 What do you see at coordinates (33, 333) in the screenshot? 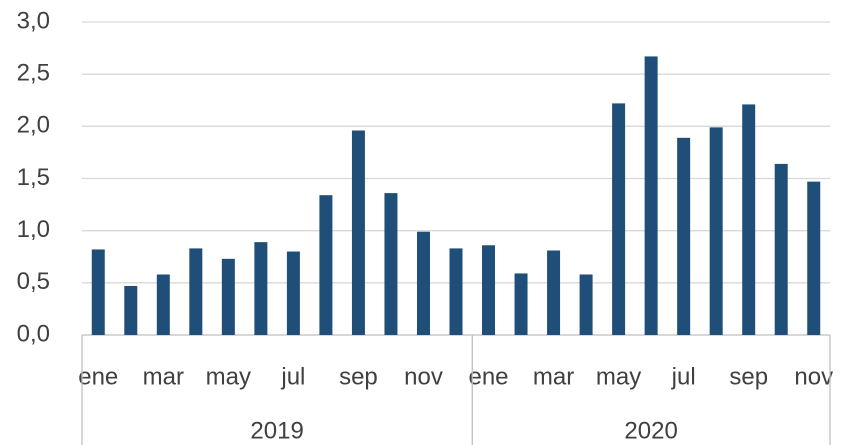
I see `y-tick-label: 0,0` at bounding box center [33, 333].